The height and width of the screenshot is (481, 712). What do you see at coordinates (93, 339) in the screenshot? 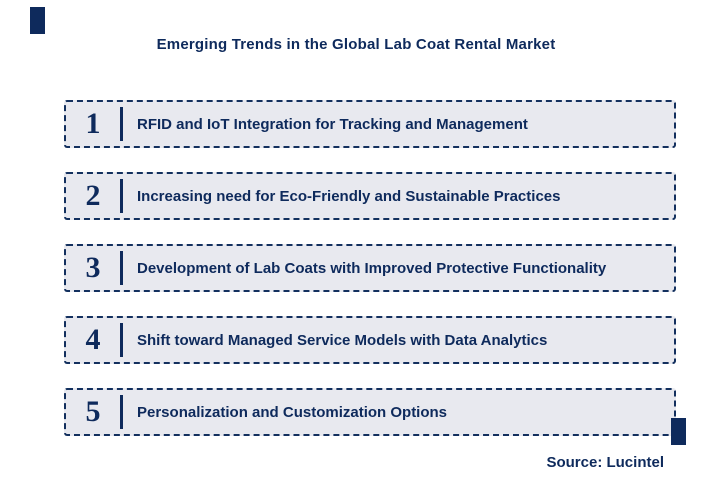
I see `trend-number: 4` at bounding box center [93, 339].